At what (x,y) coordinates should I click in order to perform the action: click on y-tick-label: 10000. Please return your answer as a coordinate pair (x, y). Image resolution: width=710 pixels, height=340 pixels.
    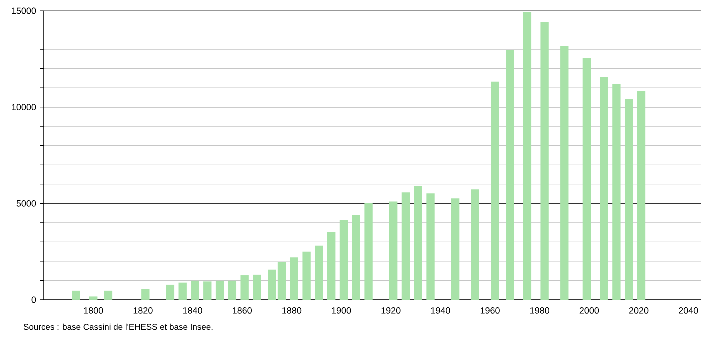
    Looking at the image, I should click on (24, 107).